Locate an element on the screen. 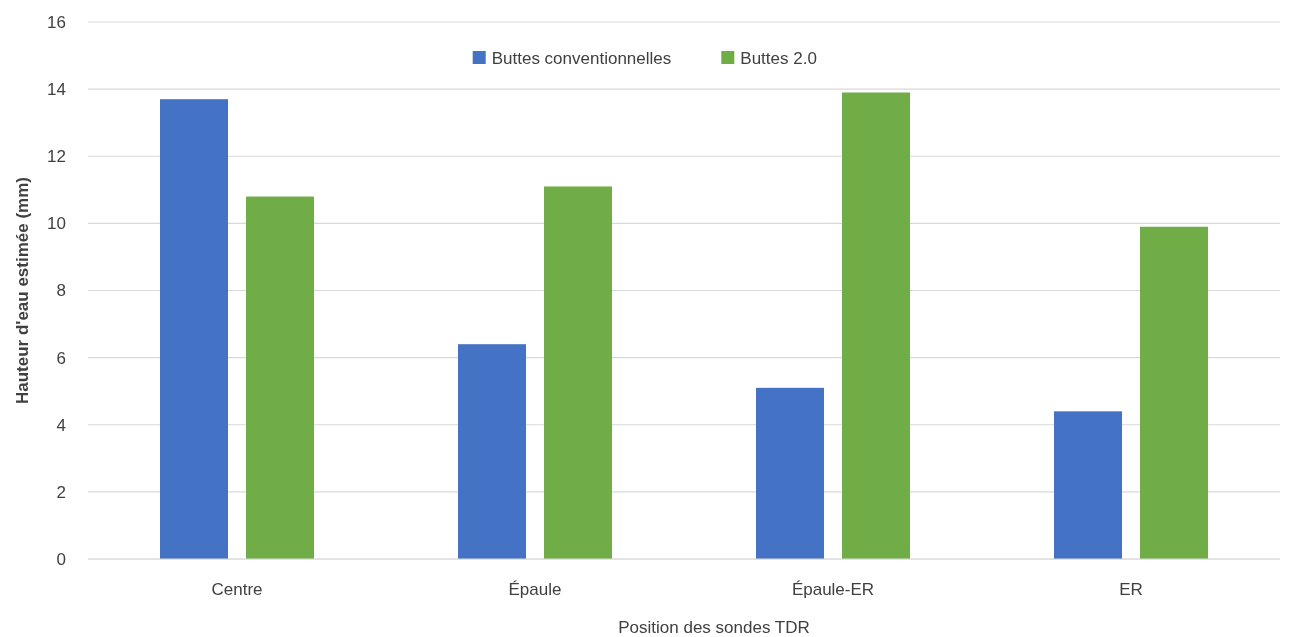 Image resolution: width=1296 pixels, height=637 pixels. y-tick-label: 16 is located at coordinates (56, 22).